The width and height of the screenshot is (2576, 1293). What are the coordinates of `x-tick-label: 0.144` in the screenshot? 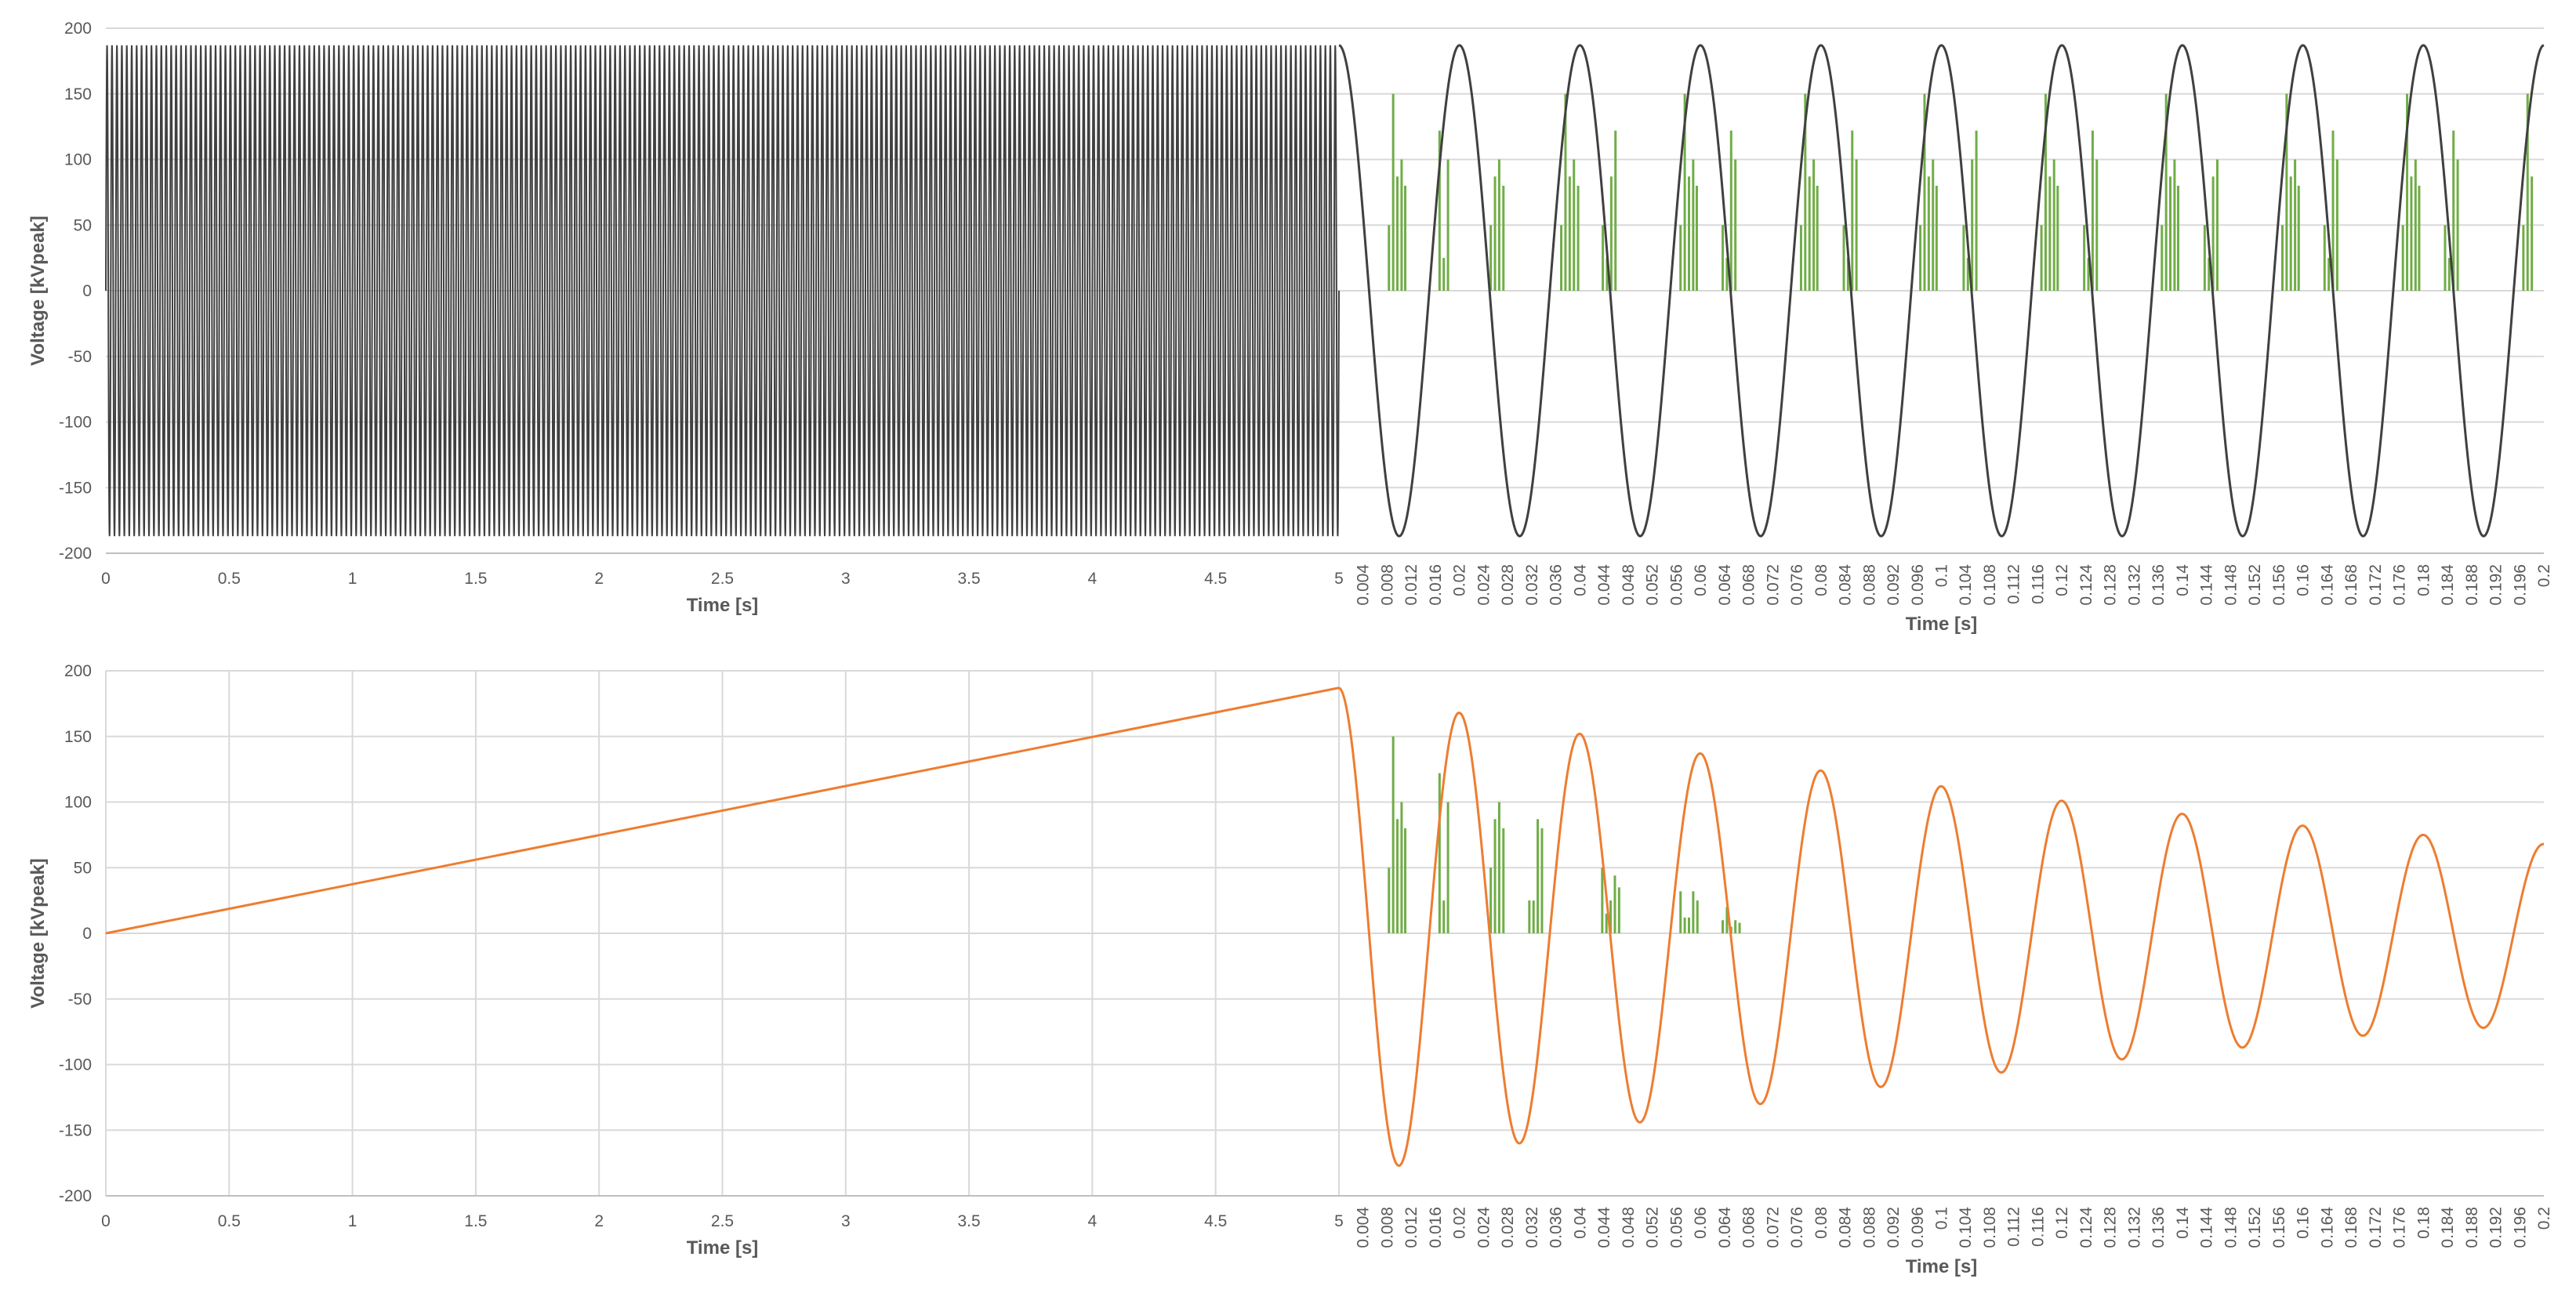 It's located at (2207, 585).